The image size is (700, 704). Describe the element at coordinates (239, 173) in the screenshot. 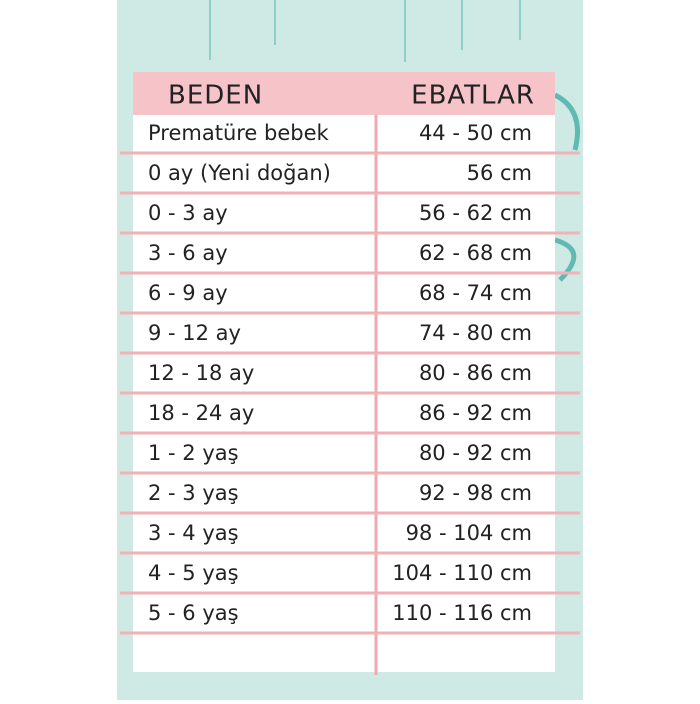

I see `size-cell: 0 ay (Yeni doğan)` at that location.